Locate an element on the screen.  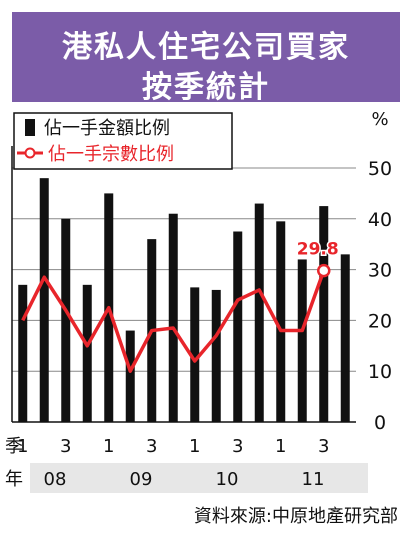
y-tick-label: 10 is located at coordinates (380, 372).